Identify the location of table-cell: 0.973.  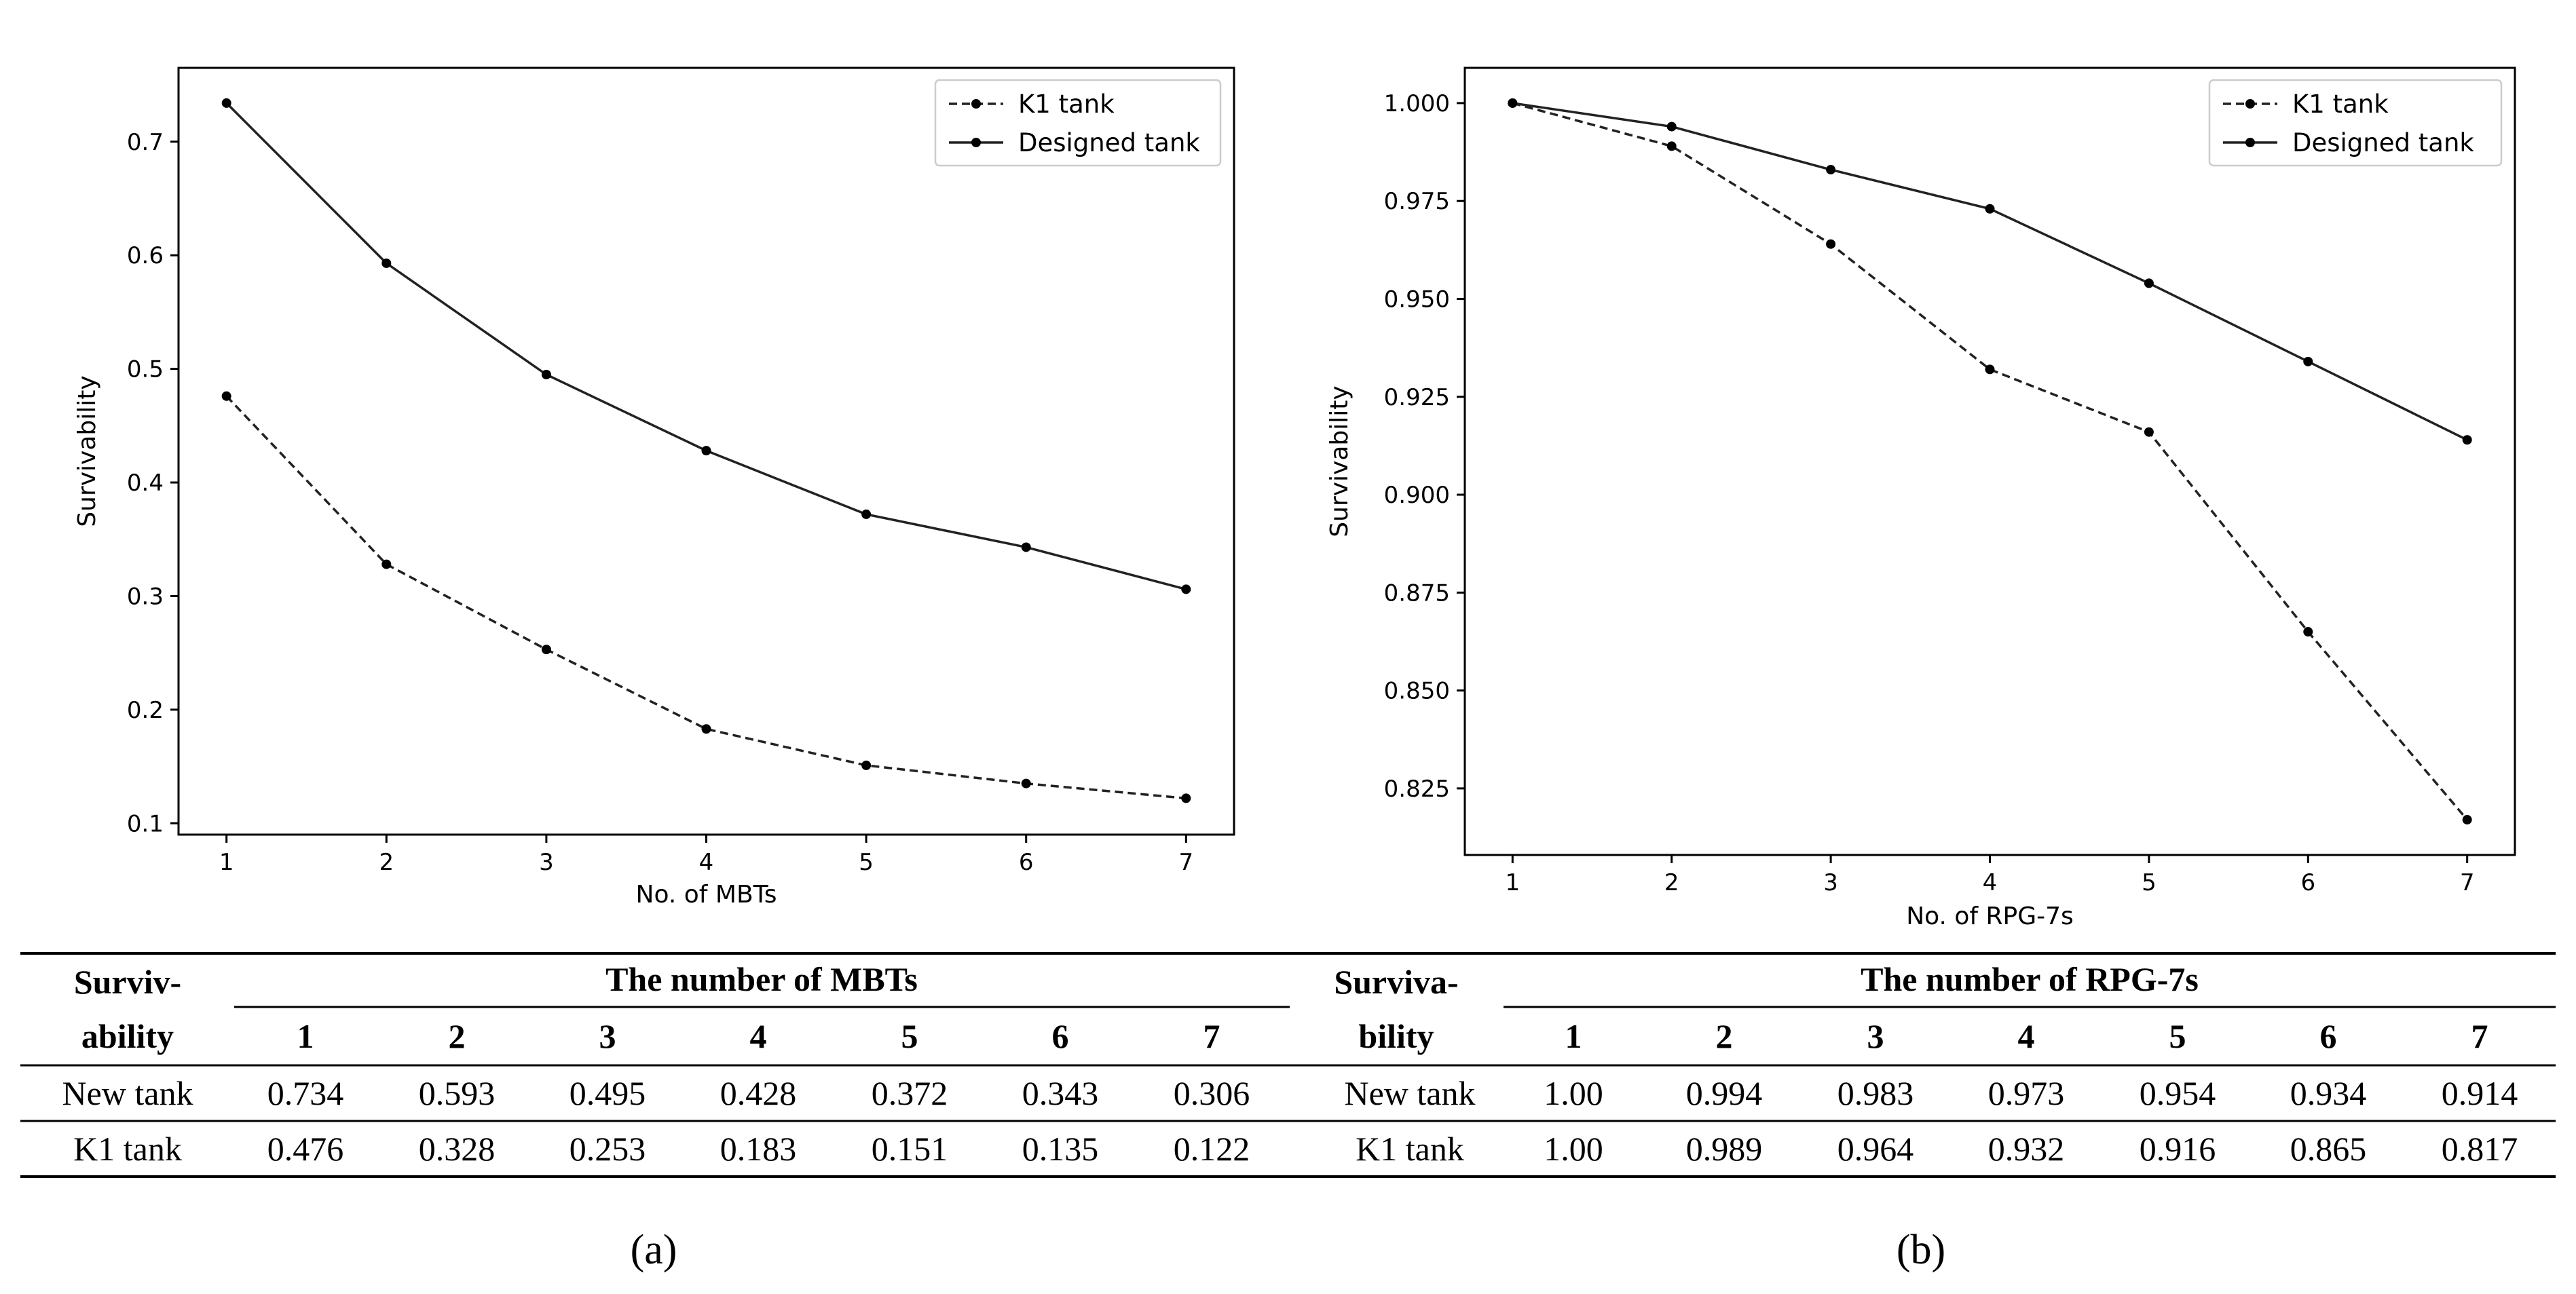
(2027, 1093).